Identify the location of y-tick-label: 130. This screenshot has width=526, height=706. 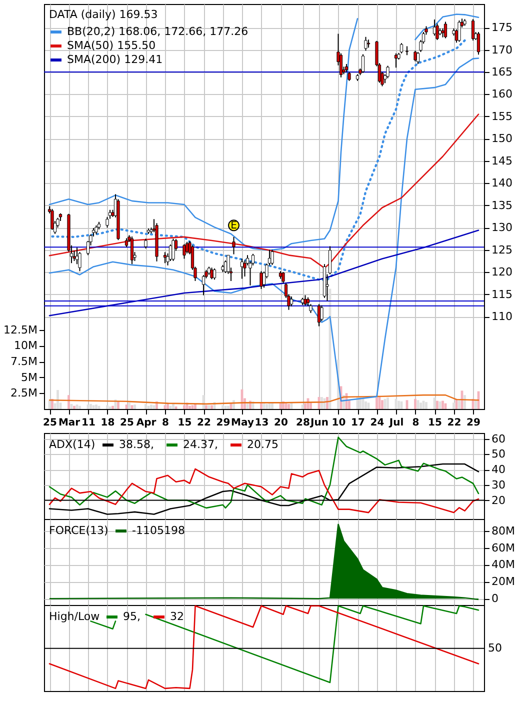
(502, 227).